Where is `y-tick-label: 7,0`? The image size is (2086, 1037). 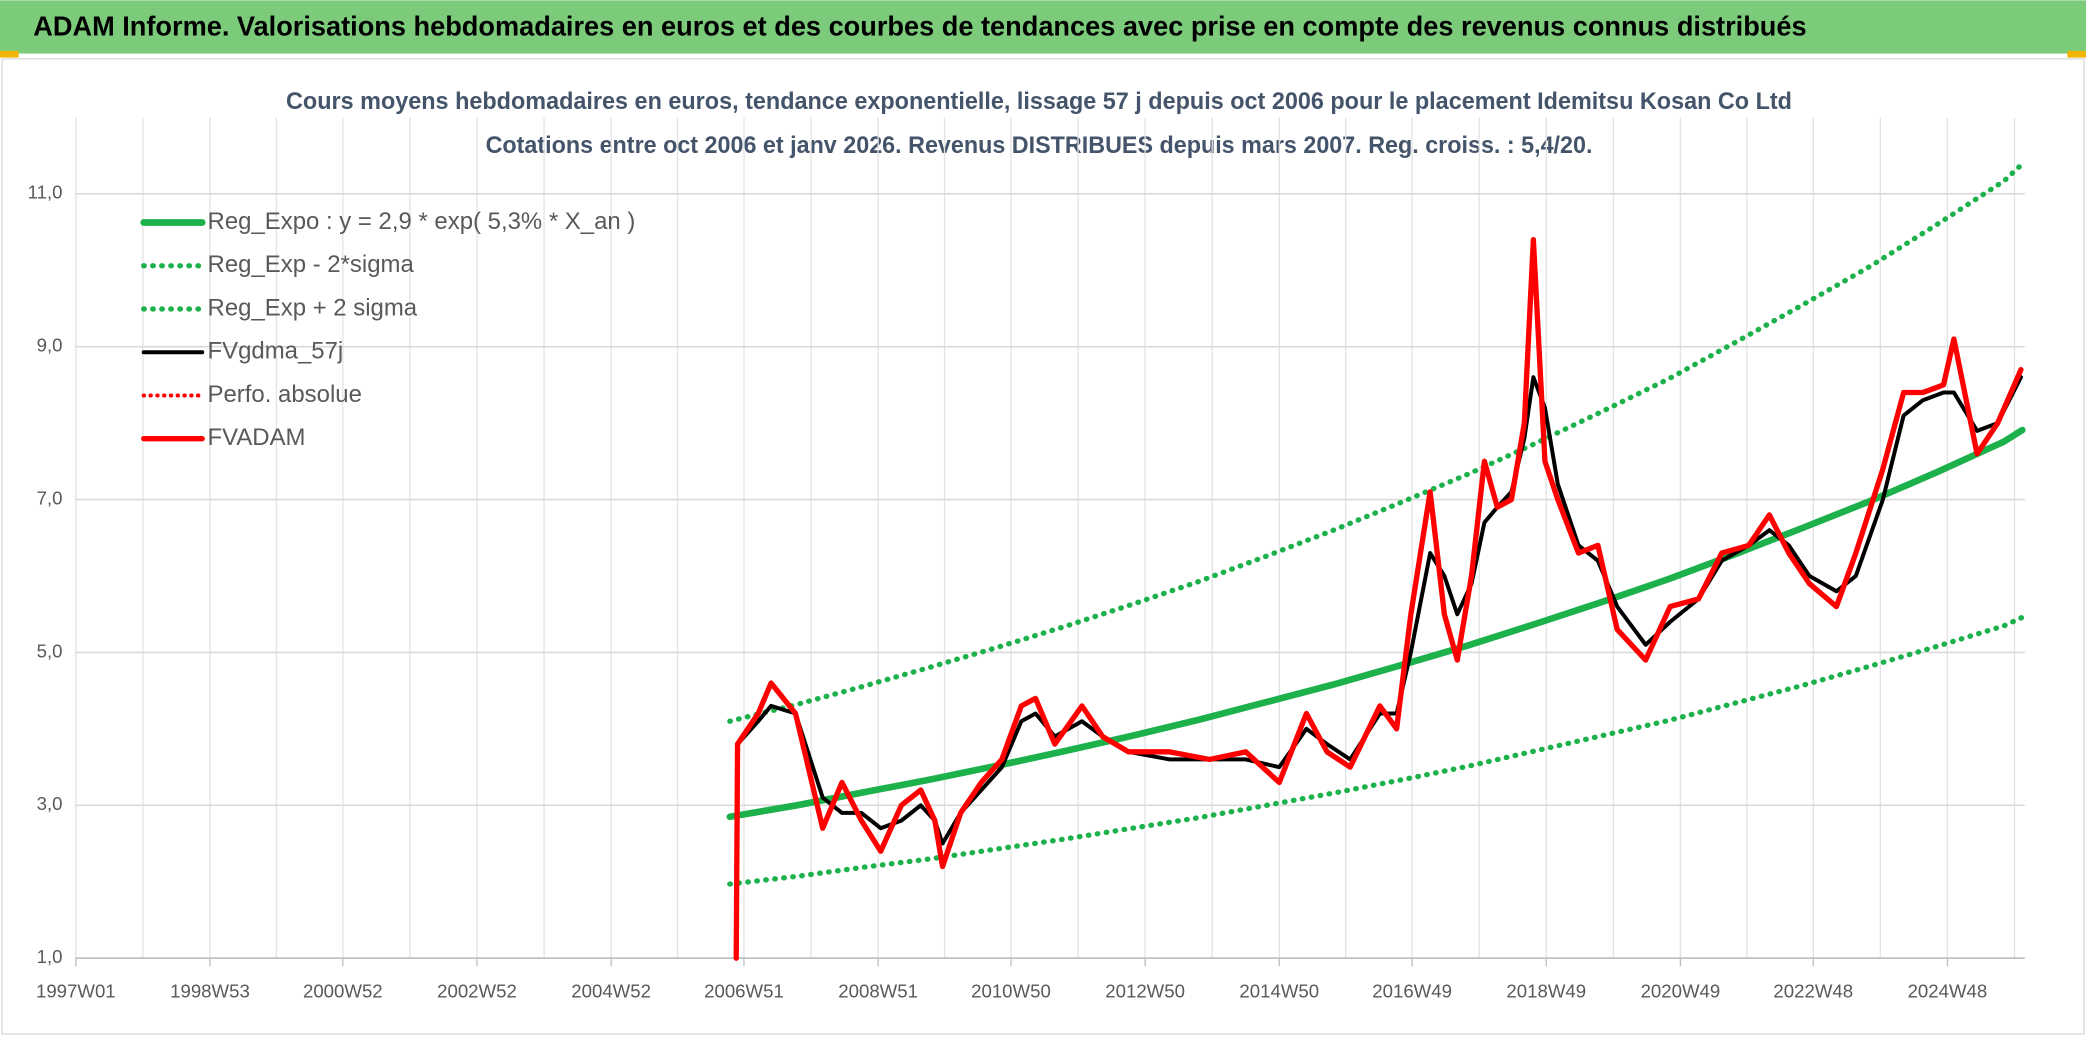
y-tick-label: 7,0 is located at coordinates (50, 497).